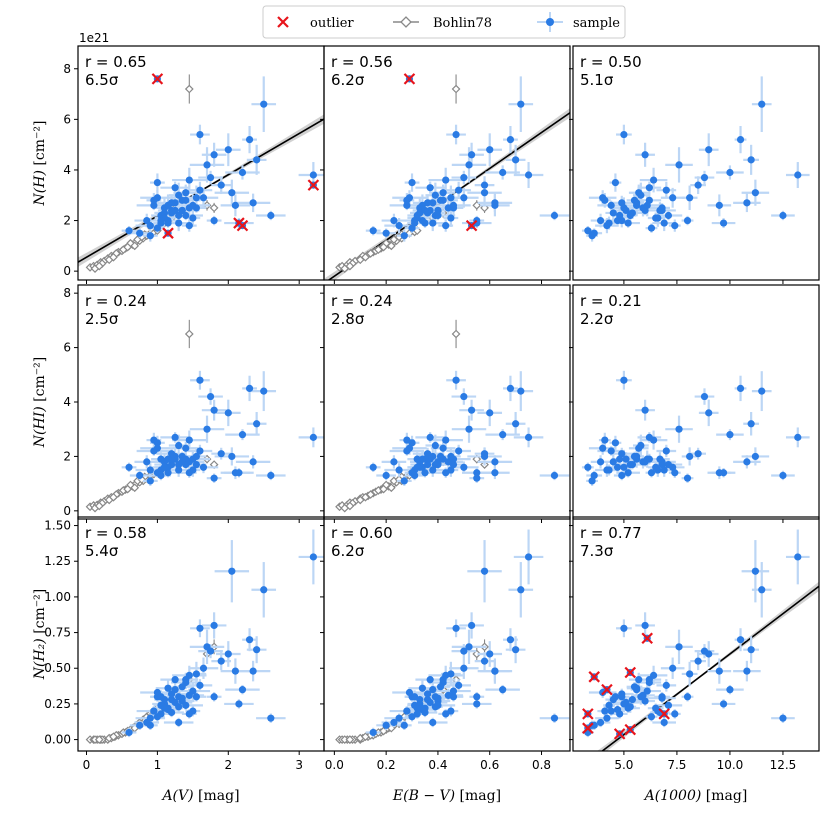 The width and height of the screenshot is (831, 814). I want to click on x-axis-label: E(B − V) [mag], so click(446, 796).